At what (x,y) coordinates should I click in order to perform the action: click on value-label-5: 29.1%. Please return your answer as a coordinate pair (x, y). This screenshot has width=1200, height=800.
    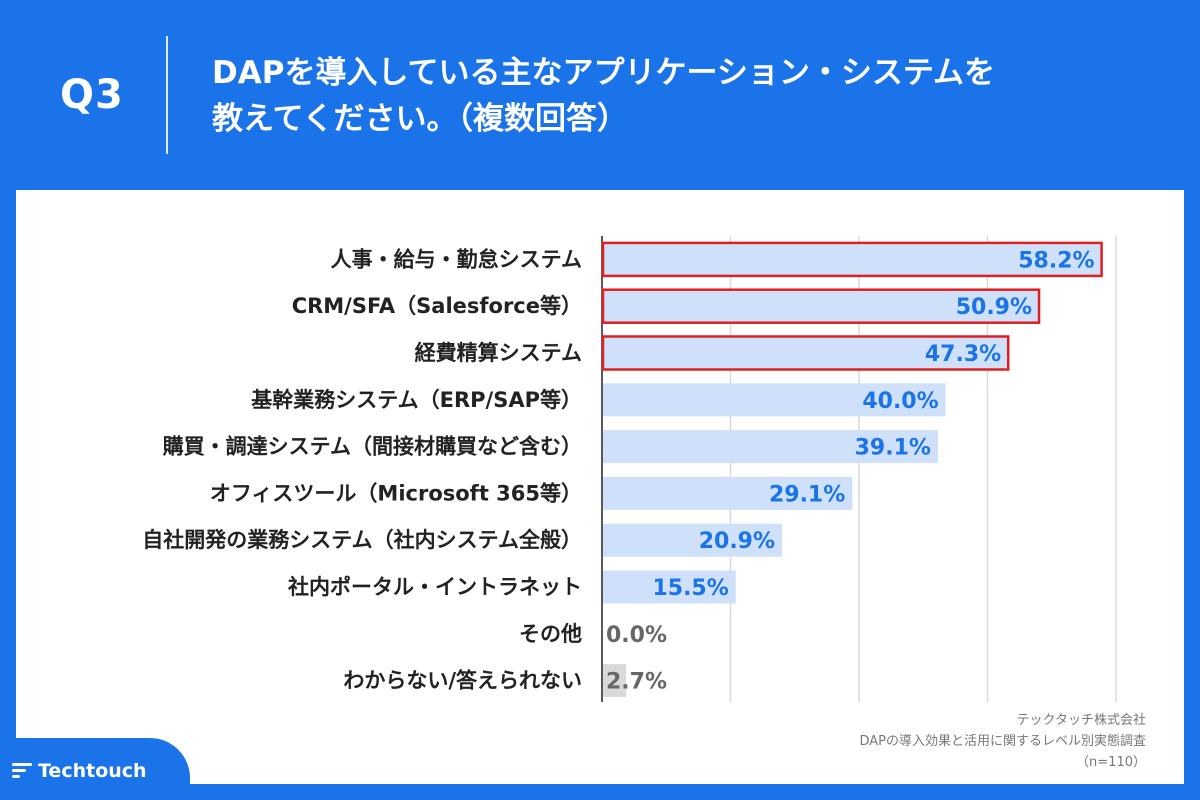
    Looking at the image, I should click on (807, 494).